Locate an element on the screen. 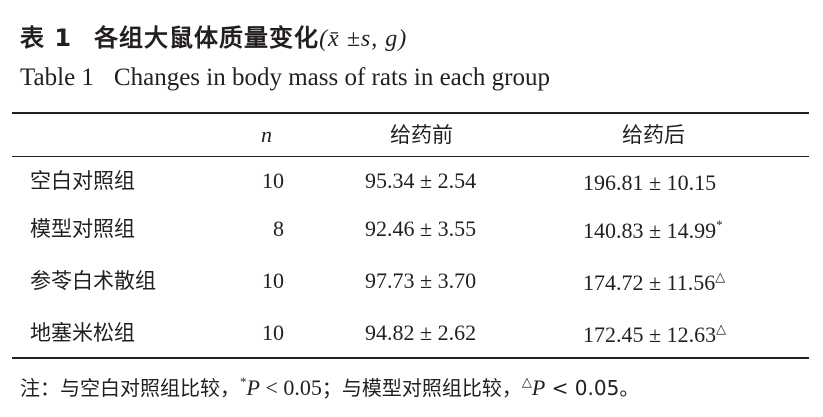 Image resolution: width=823 pixels, height=417 pixels. mass-after-value: 140.83 ± 14.99 is located at coordinates (650, 230).